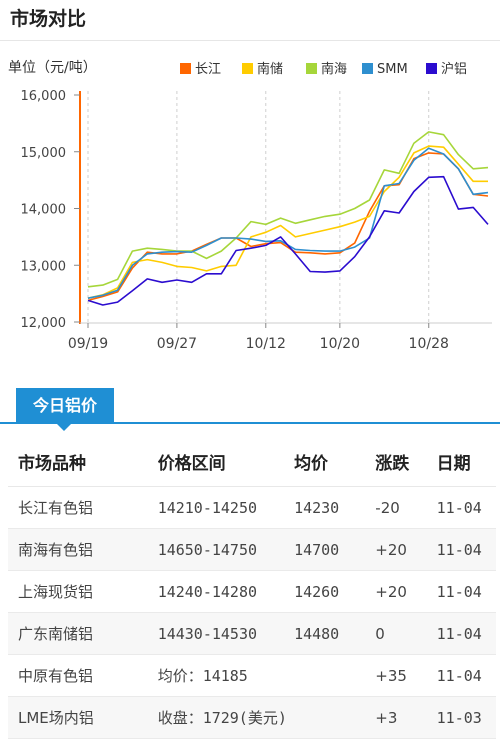 This screenshot has height=739, width=500. What do you see at coordinates (44, 323) in the screenshot?
I see `y-tick-label: 12,000` at bounding box center [44, 323].